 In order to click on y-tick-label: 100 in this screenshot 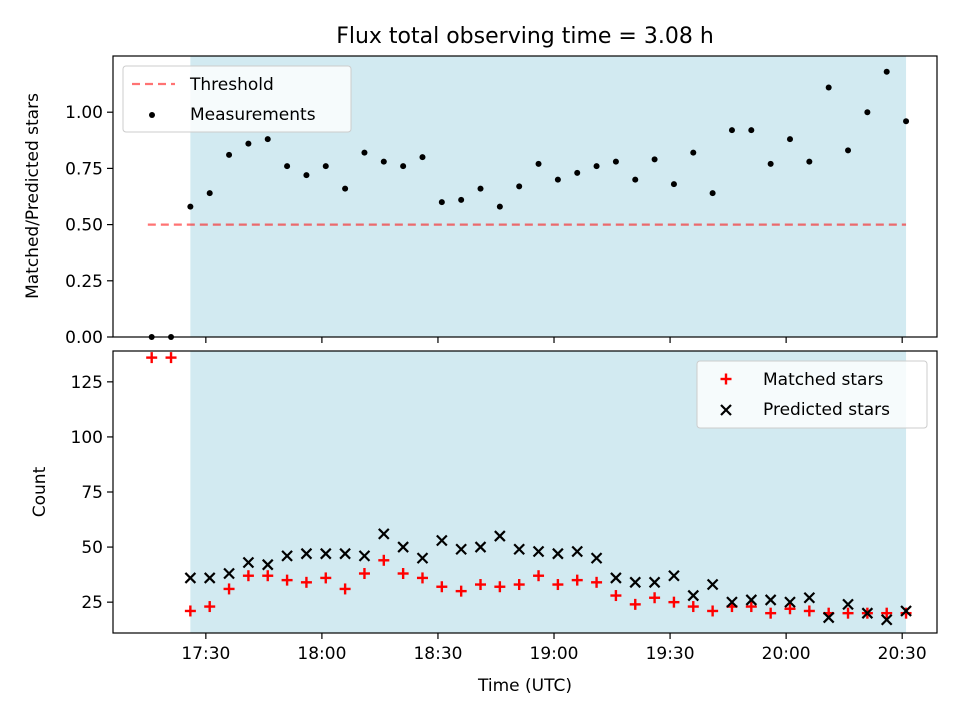, I will do `click(87, 438)`.